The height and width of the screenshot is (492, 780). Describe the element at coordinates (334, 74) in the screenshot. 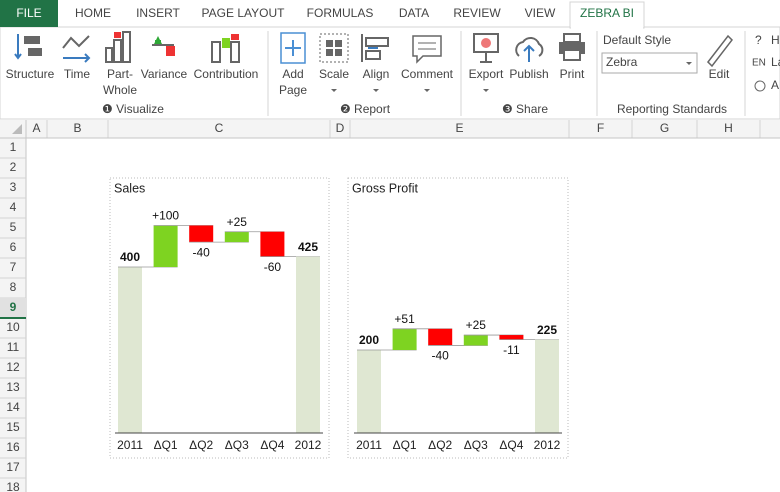

I see `ribbon-button-label: Scale` at that location.